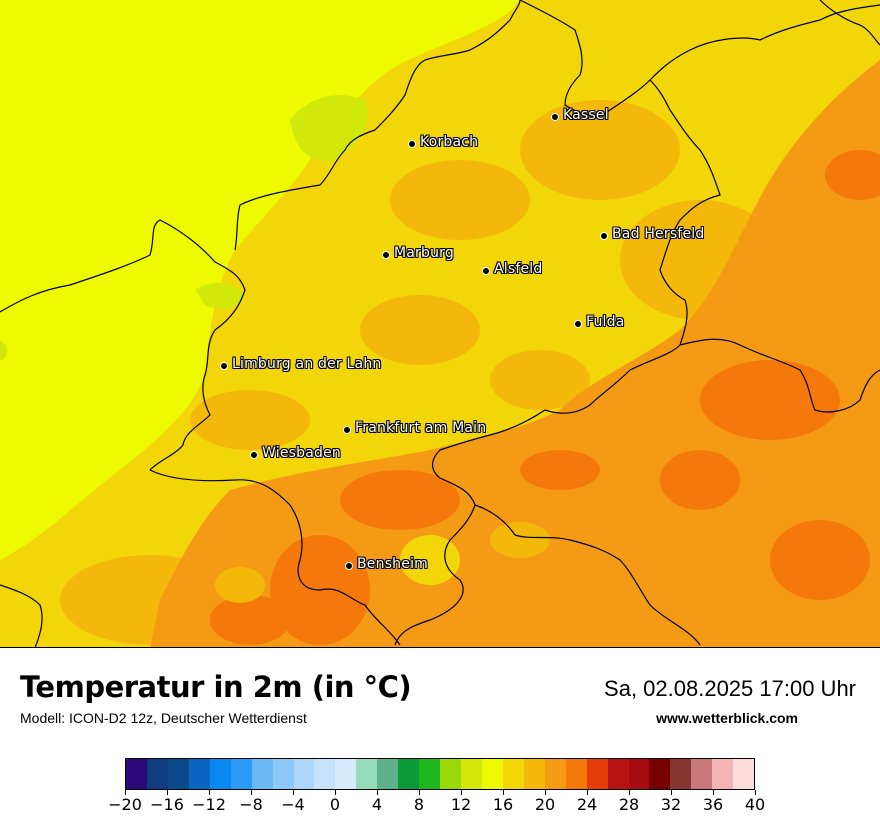 This screenshot has width=880, height=830. I want to click on colorbar-tick-label: 20, so click(545, 804).